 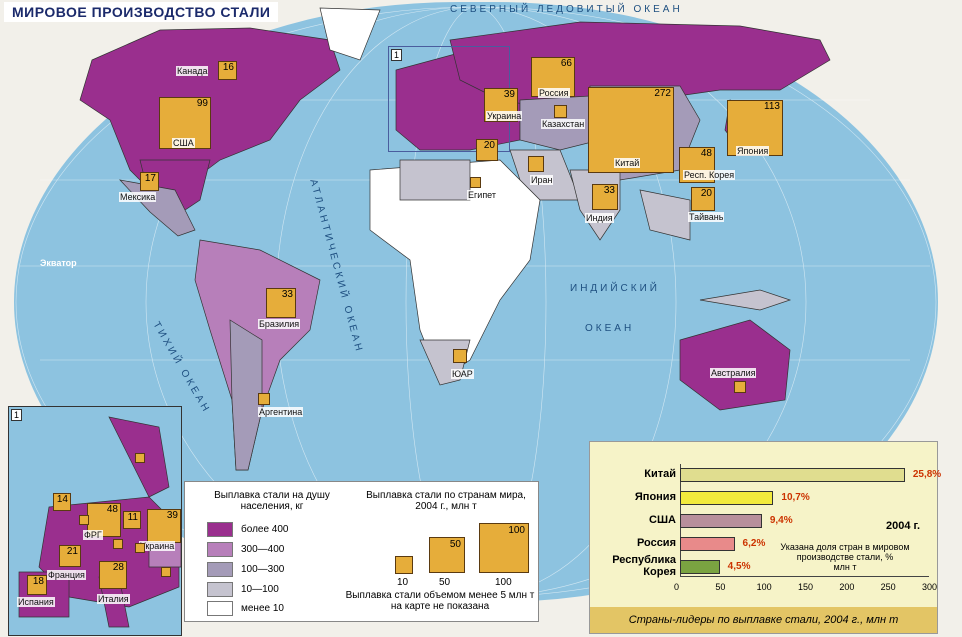 I want to click on inset-square-russia-south, so click(x=166, y=572).